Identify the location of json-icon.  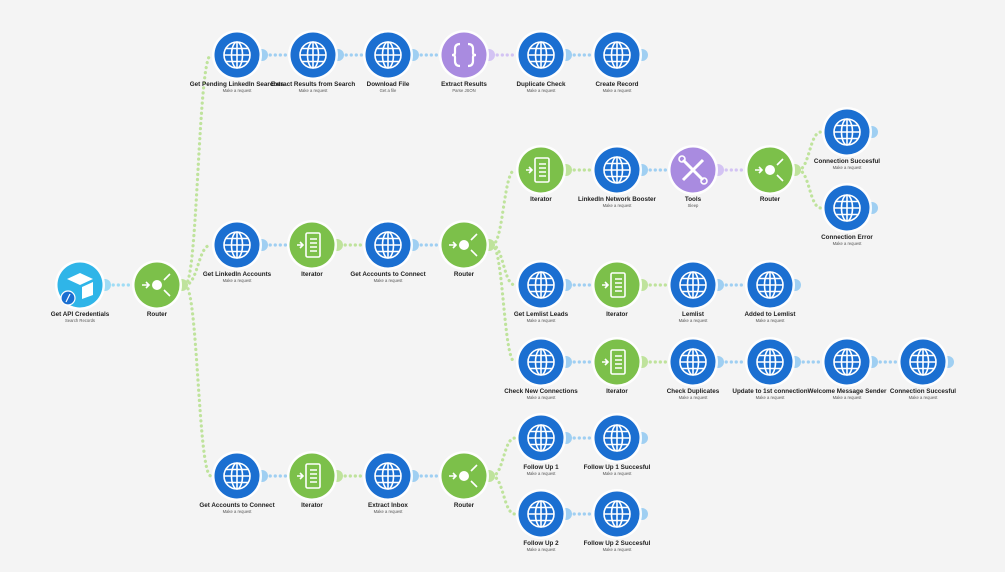
(464, 55).